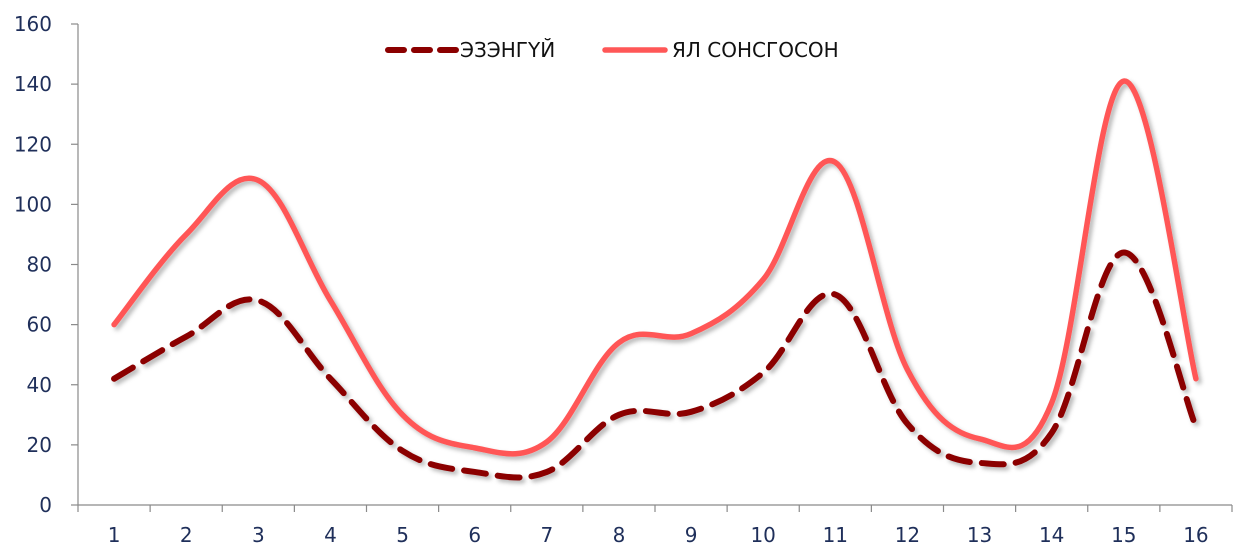 Image resolution: width=1240 pixels, height=550 pixels. Describe the element at coordinates (402, 535) in the screenshot. I see `x-tick-label: 5` at that location.